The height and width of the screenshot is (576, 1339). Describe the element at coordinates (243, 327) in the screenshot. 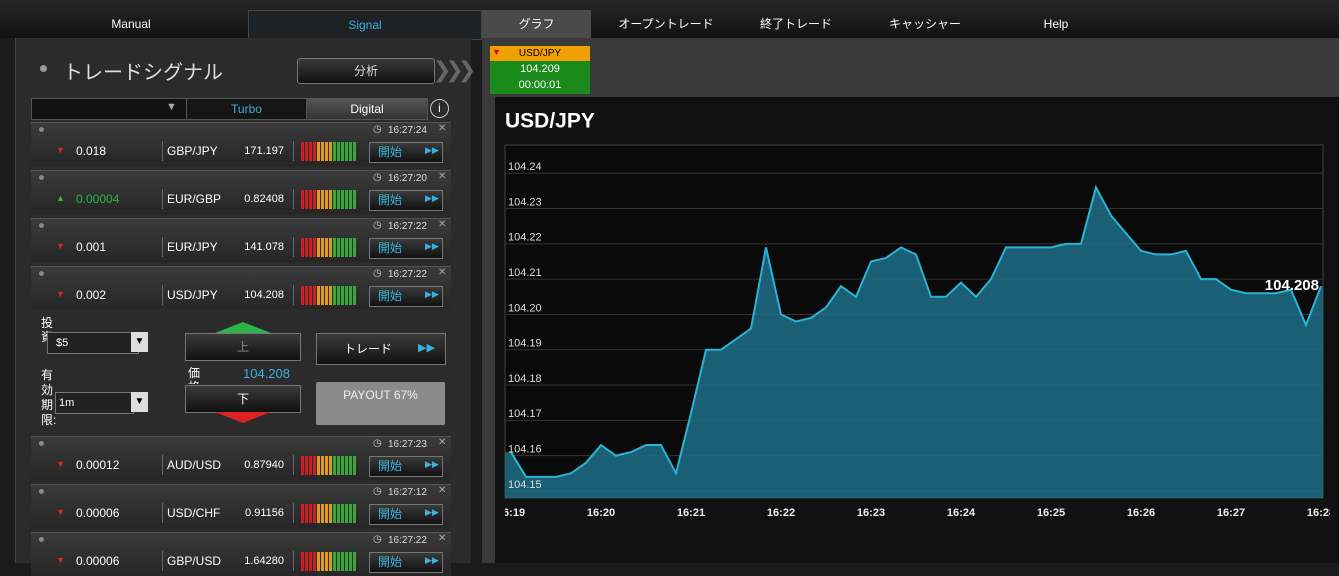

I see `up-triangle` at that location.